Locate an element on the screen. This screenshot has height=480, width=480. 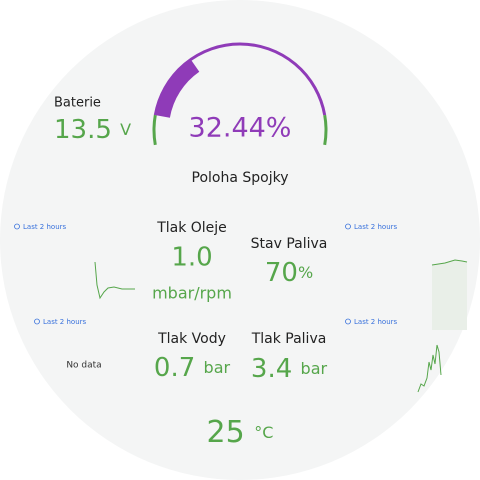
unit: °C is located at coordinates (263, 432).